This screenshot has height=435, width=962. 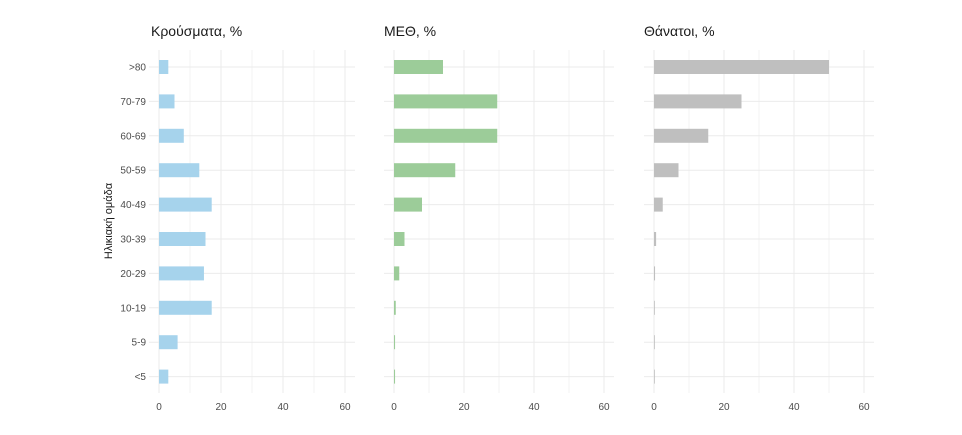 I want to click on panel-2-bars, so click(x=446, y=222).